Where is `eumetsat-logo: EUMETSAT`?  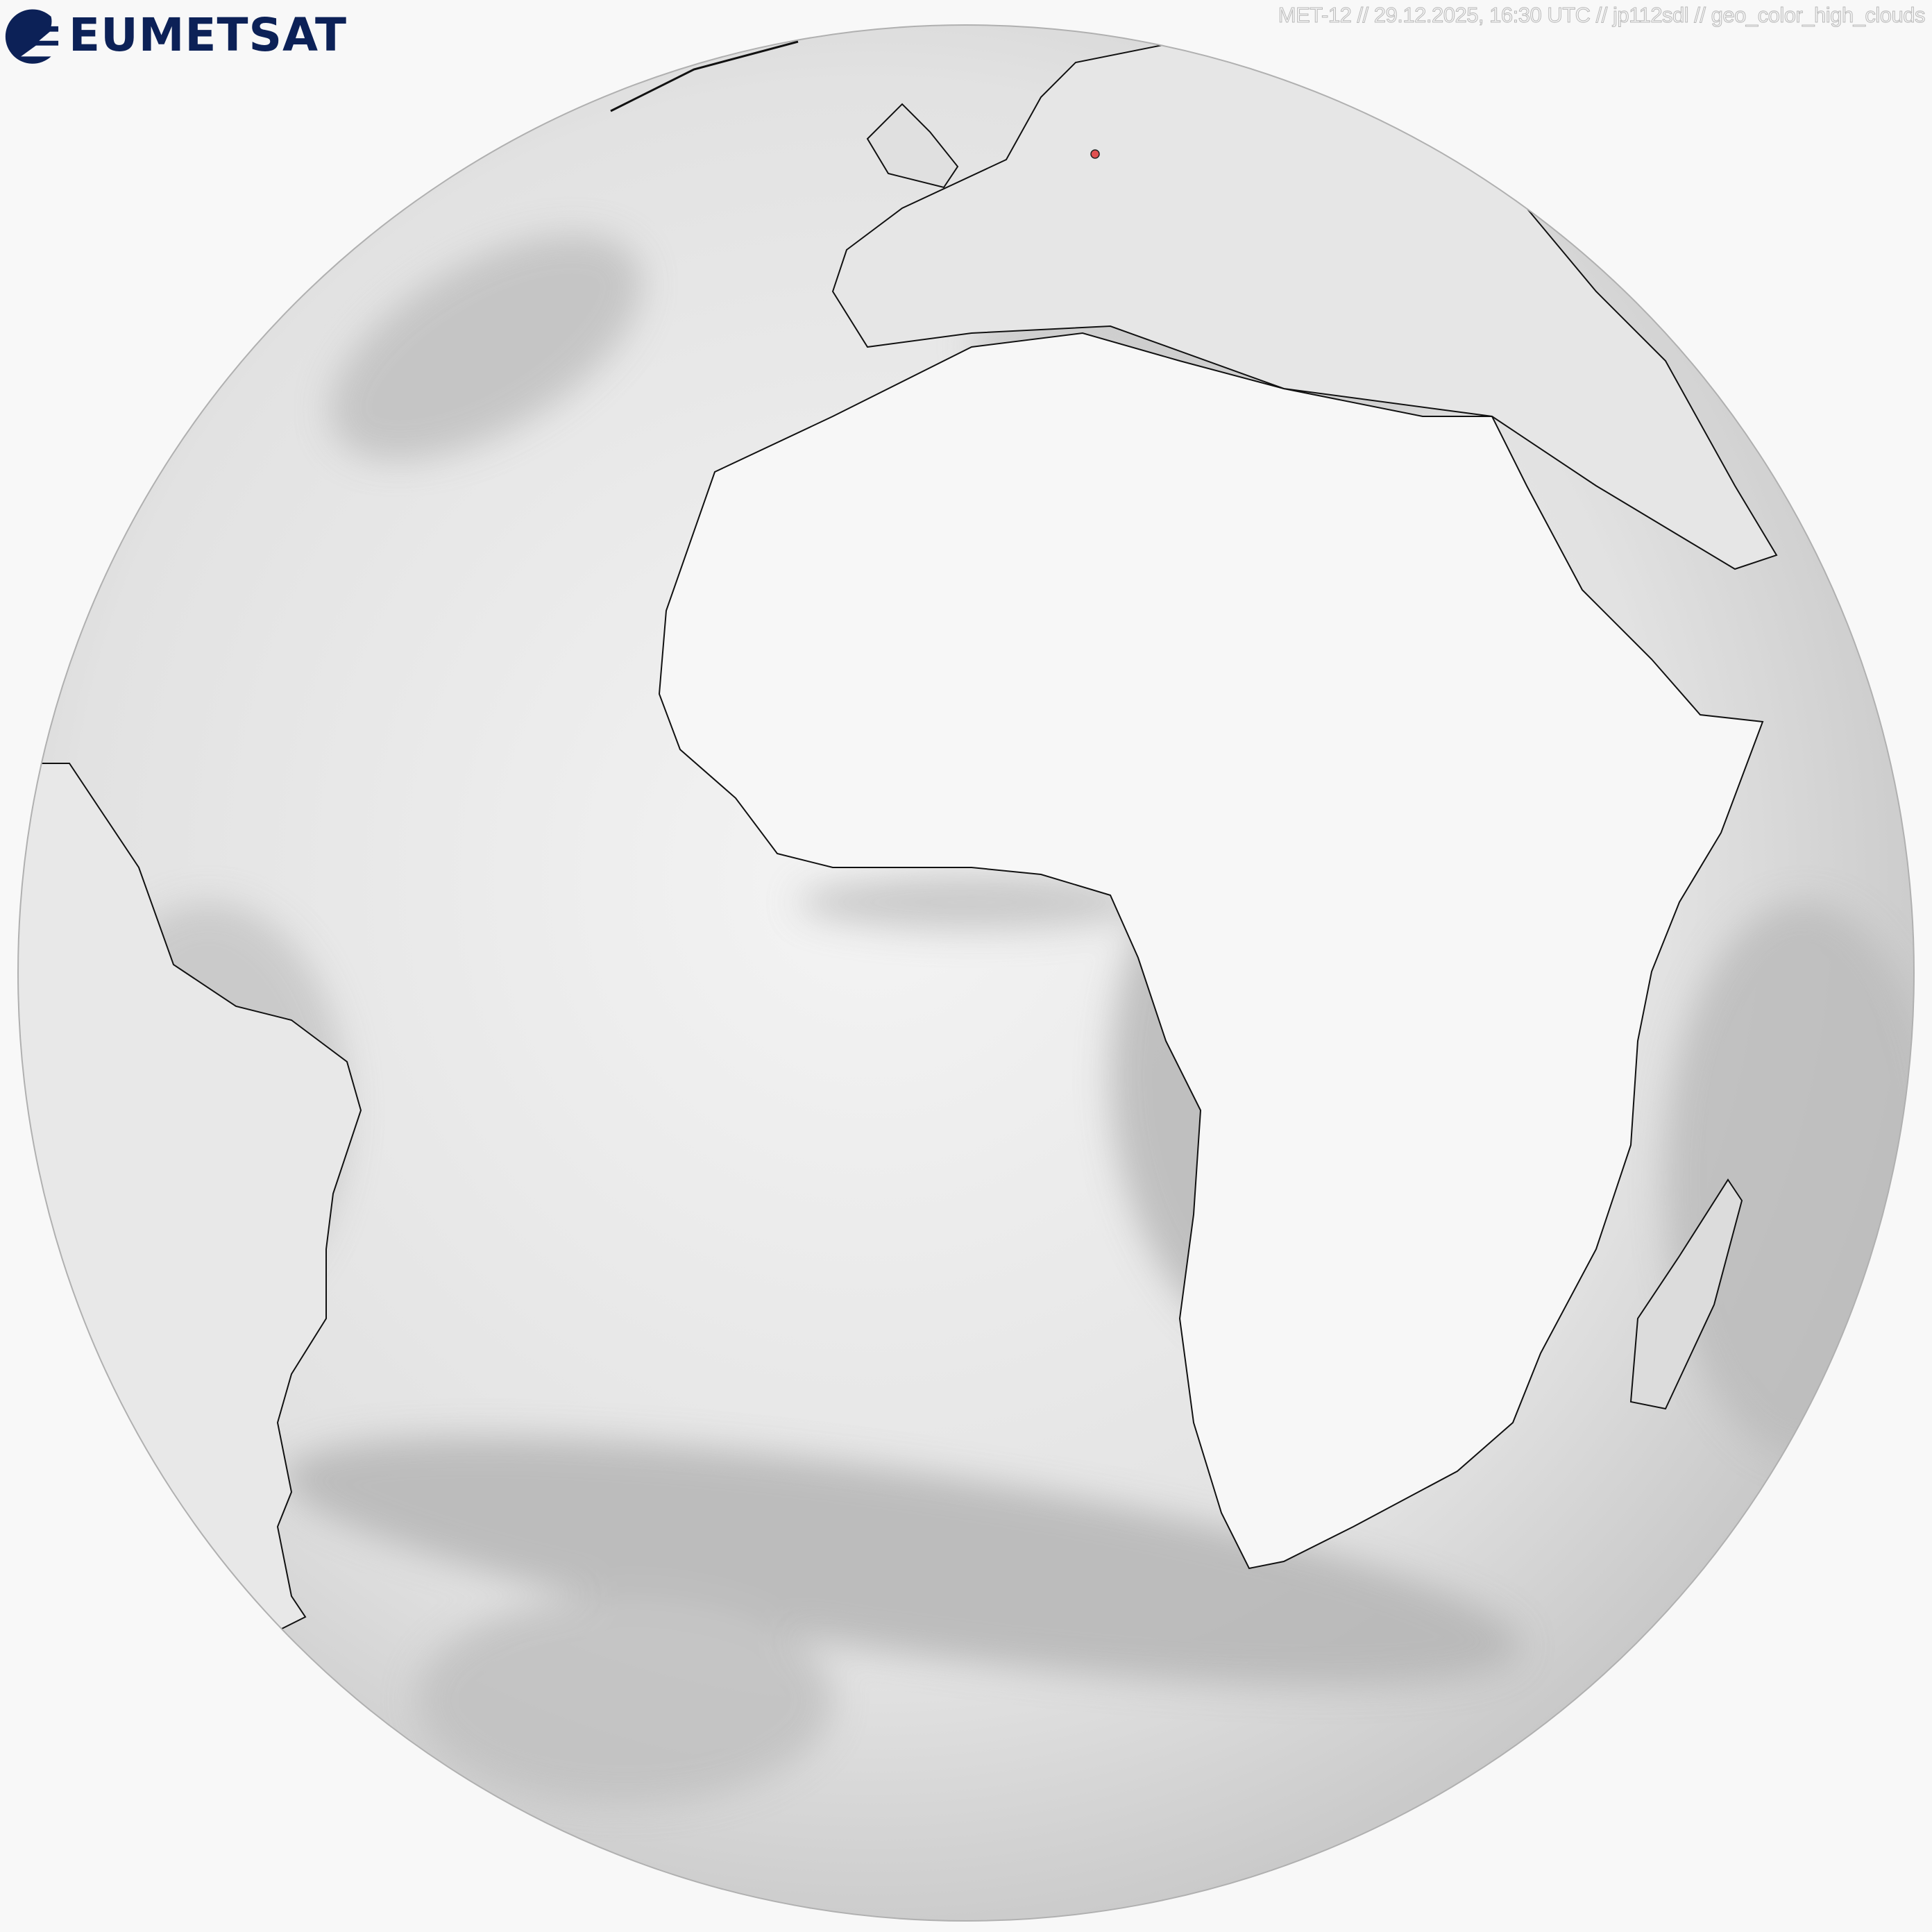 eumetsat-logo: EUMETSAT is located at coordinates (173, 34).